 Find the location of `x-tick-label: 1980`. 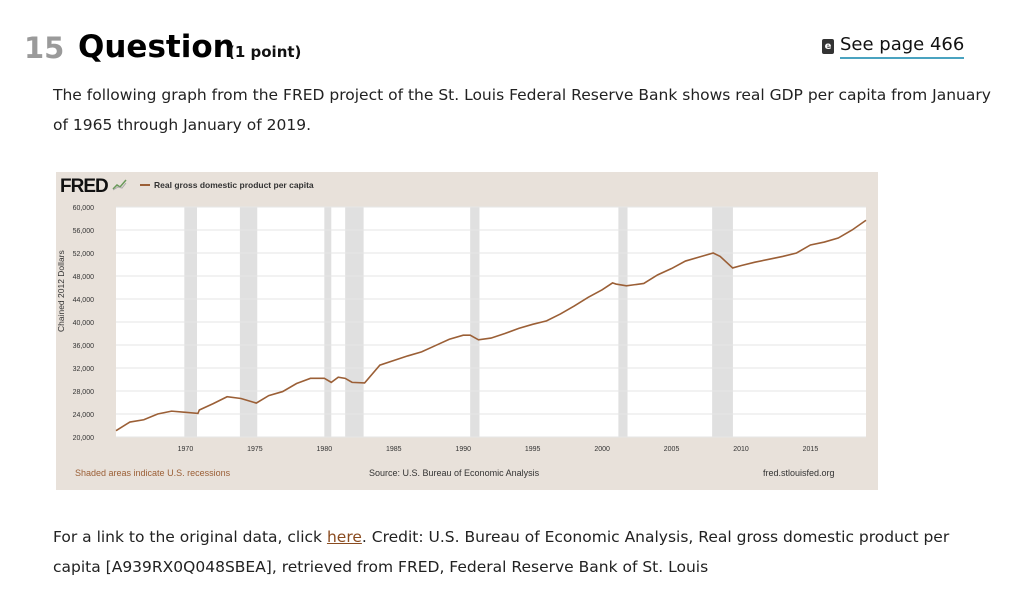

x-tick-label: 1980 is located at coordinates (325, 449).